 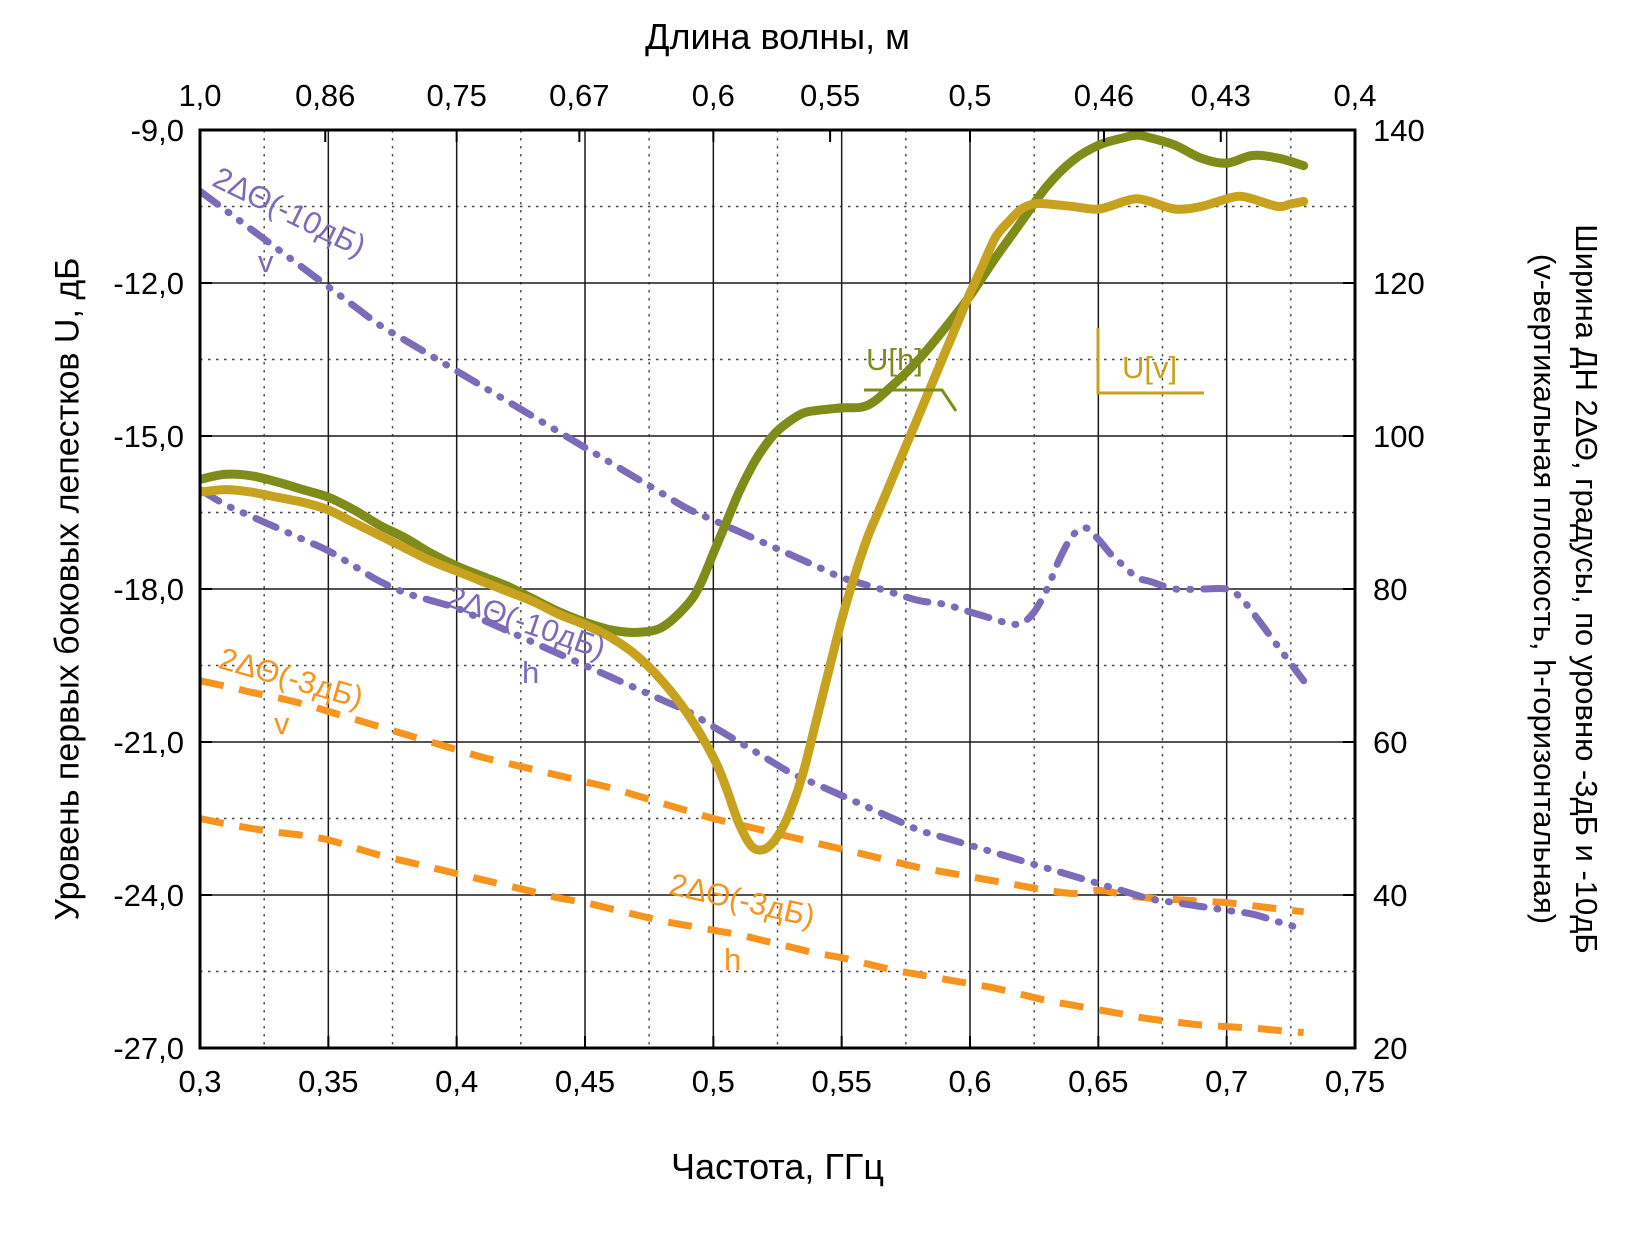 I want to click on bottom-tick-label: 0,4, so click(x=456, y=1081).